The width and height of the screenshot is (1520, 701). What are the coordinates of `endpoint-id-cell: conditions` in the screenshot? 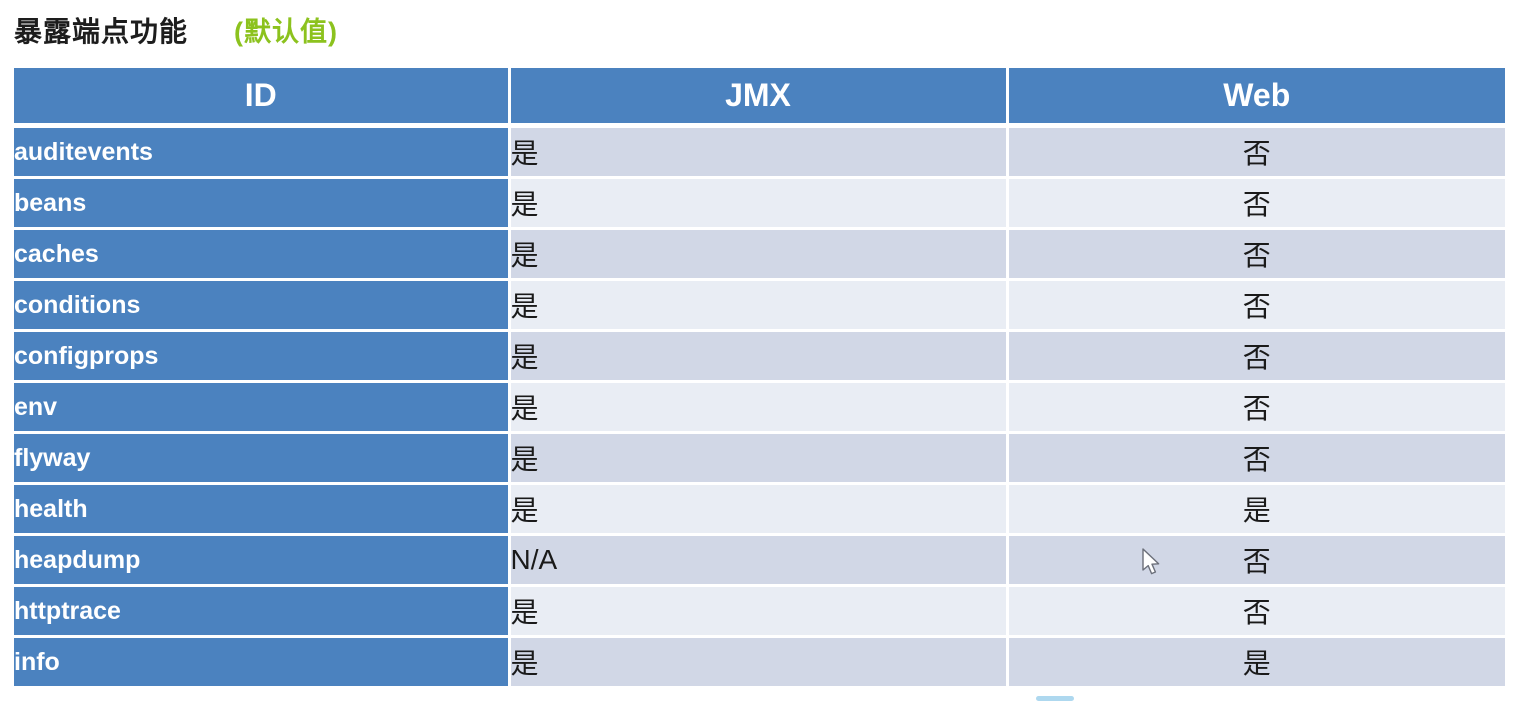 It's located at (262, 305).